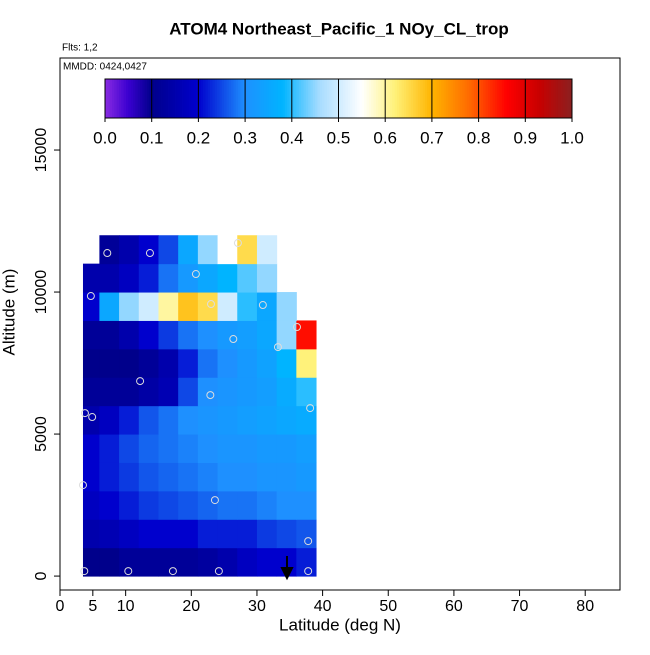 Image resolution: width=650 pixels, height=655 pixels. What do you see at coordinates (41, 576) in the screenshot?
I see `y-tick-label: 0` at bounding box center [41, 576].